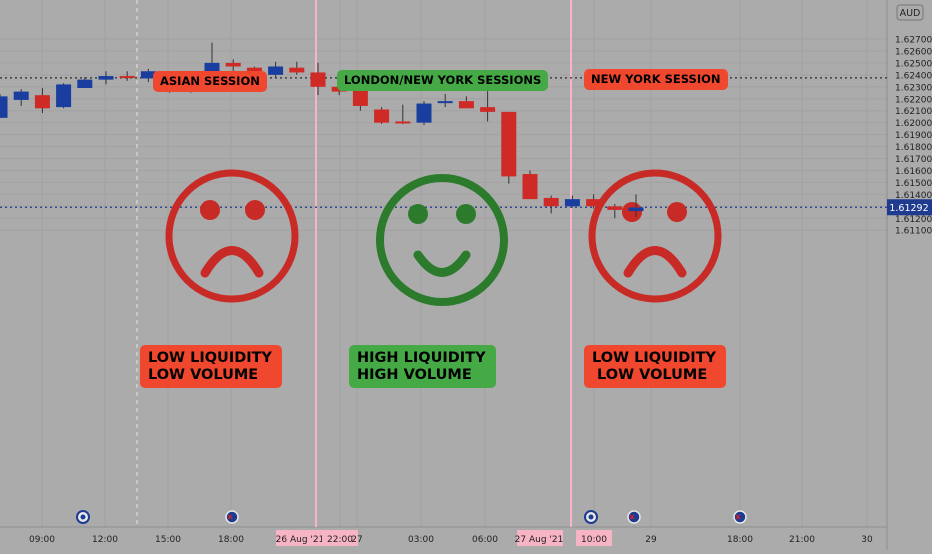 The width and height of the screenshot is (932, 554). I want to click on low-liquidity-right-label: LOW LIQUIDITY LOW VOLUME, so click(655, 367).